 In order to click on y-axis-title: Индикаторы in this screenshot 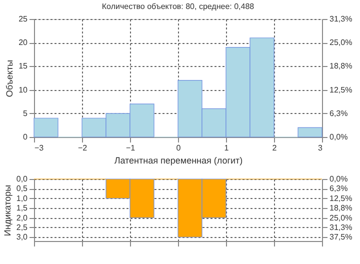, I will do `click(7, 210)`.